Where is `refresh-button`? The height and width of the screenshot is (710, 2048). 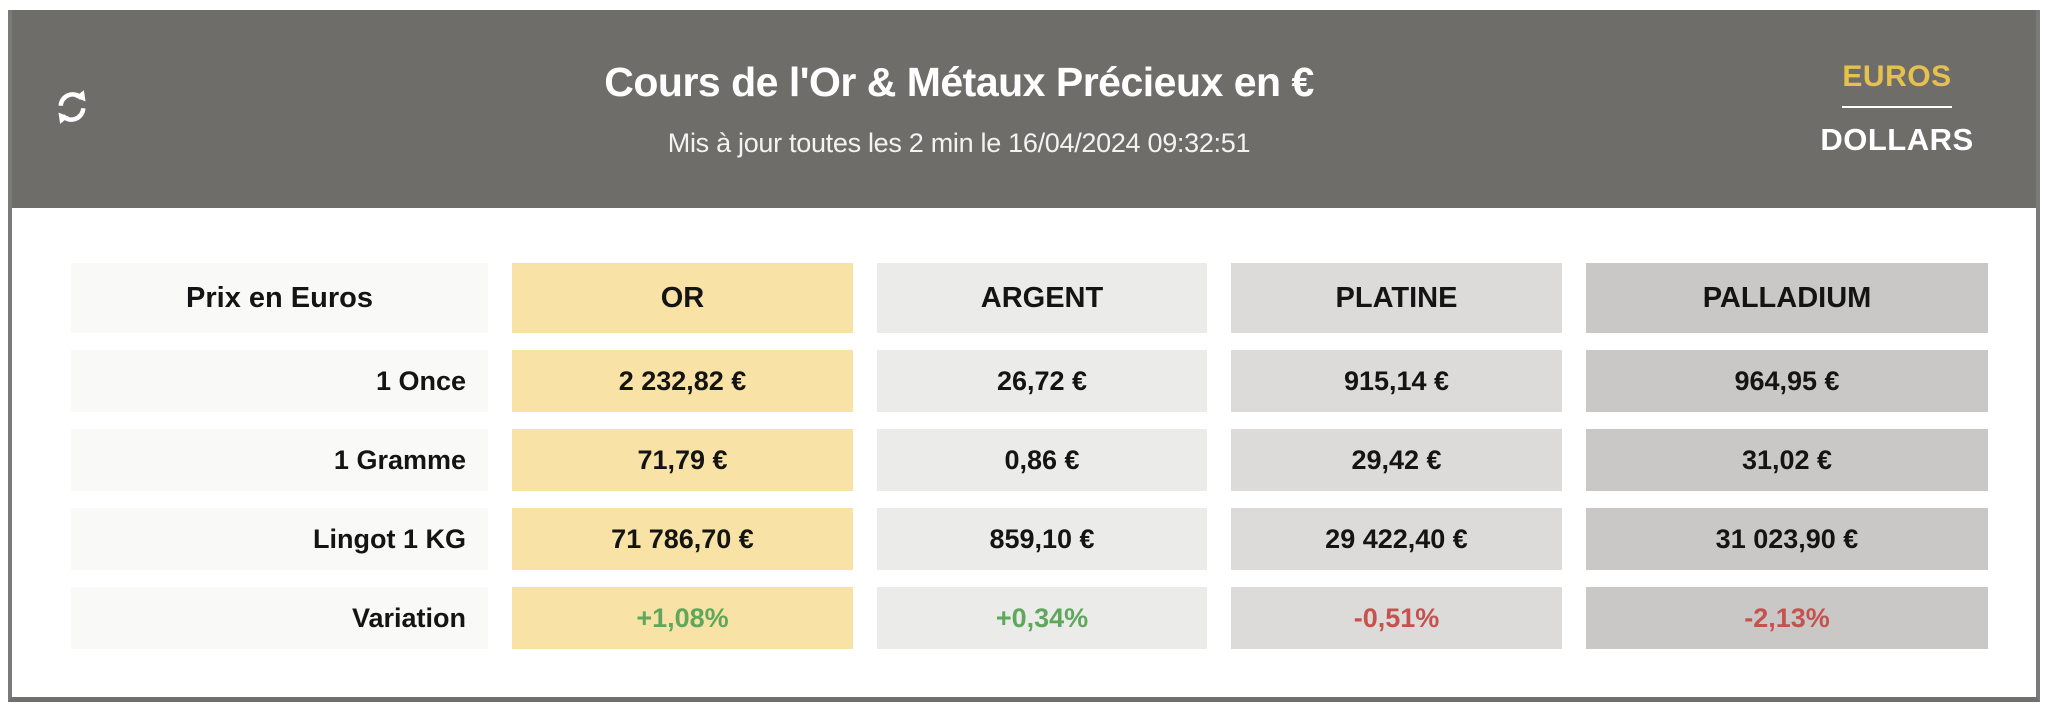
refresh-button is located at coordinates (72, 109).